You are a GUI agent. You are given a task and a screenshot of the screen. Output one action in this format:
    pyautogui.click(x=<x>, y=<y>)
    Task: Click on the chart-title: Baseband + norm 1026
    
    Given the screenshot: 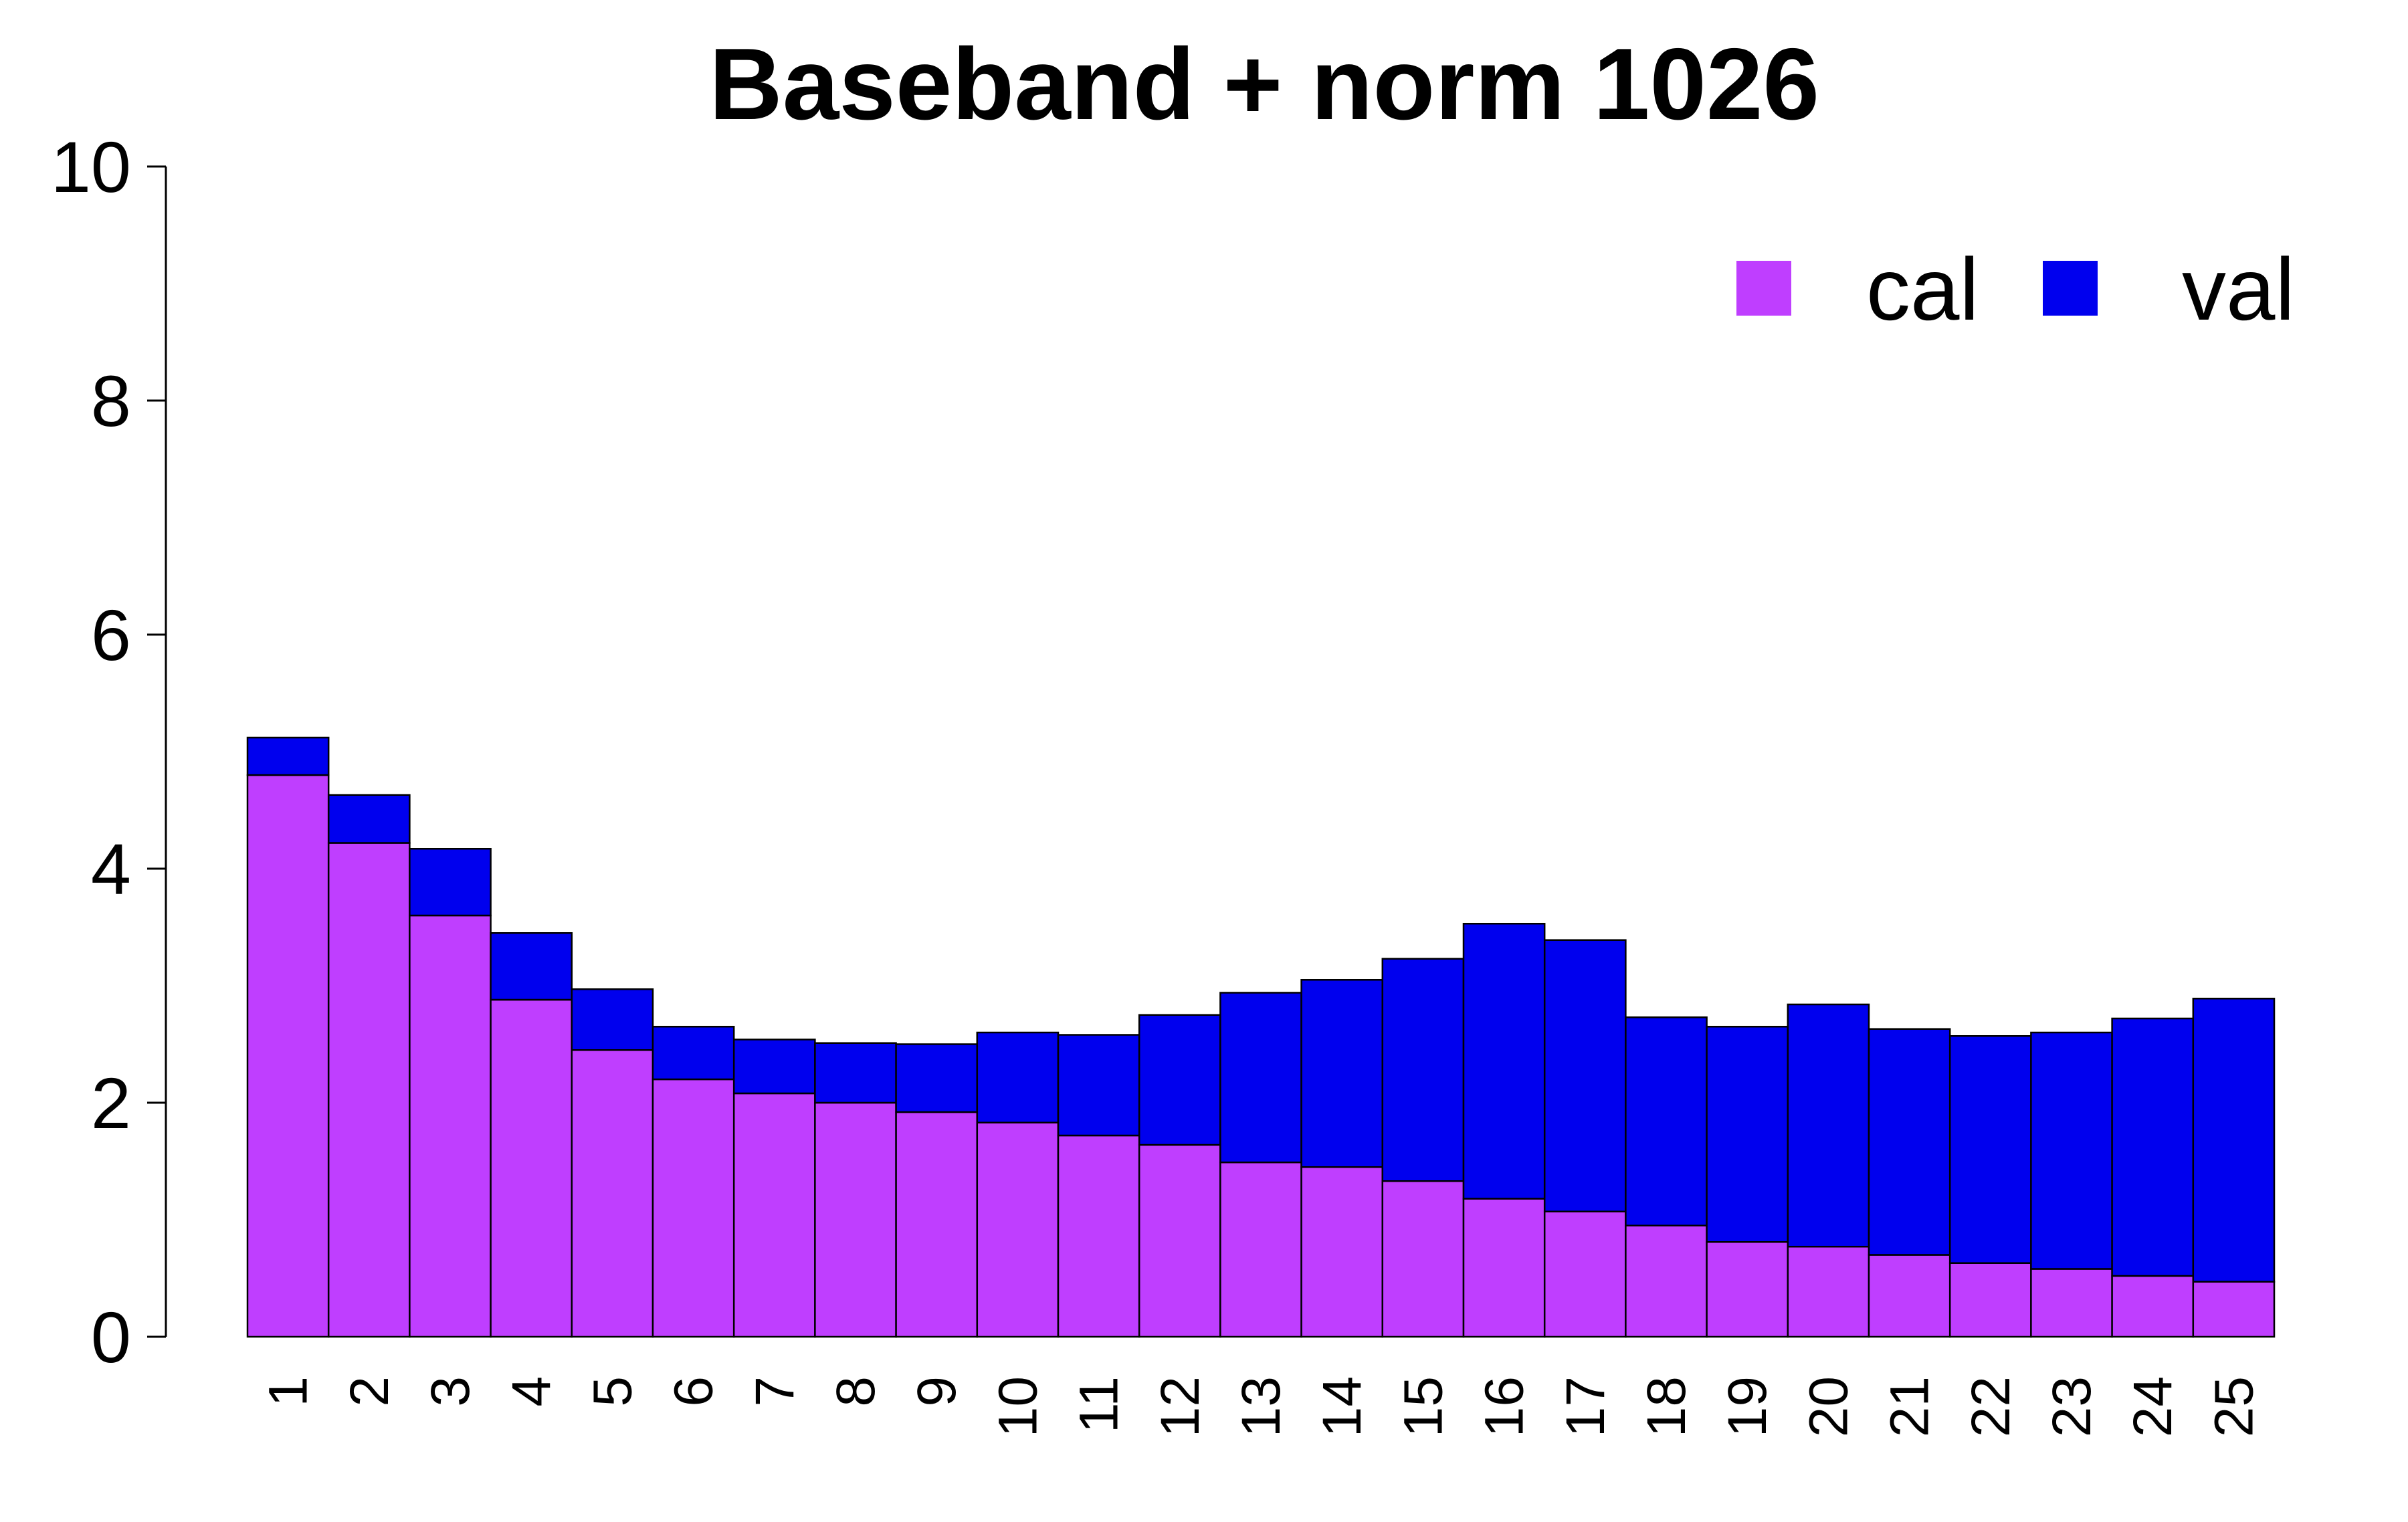 What is the action you would take?
    pyautogui.click(x=1264, y=84)
    